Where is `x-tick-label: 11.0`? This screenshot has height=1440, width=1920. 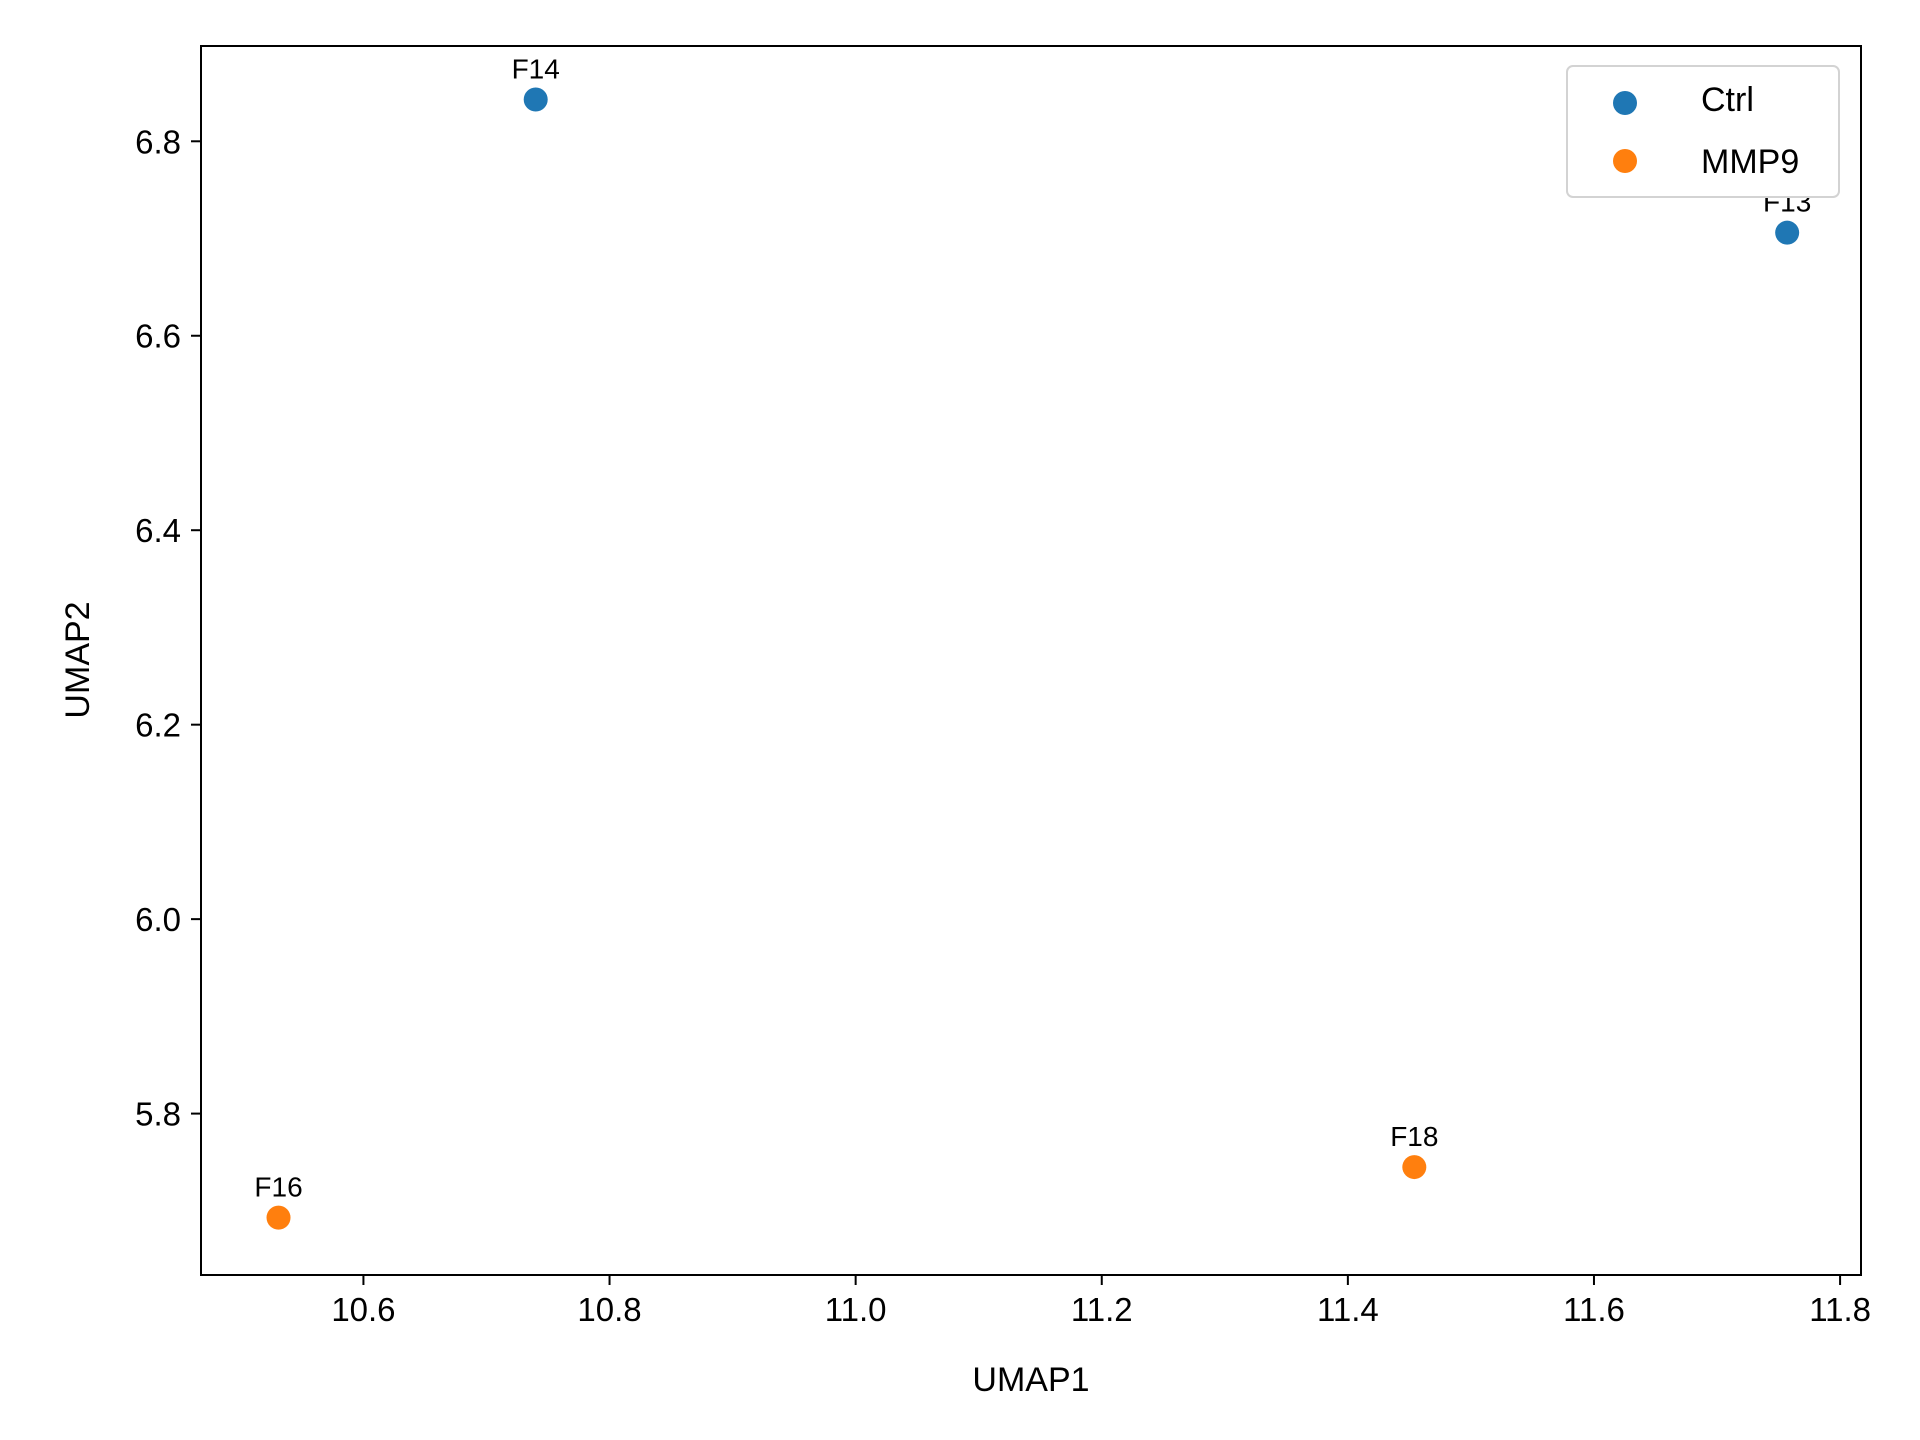
x-tick-label: 11.0 is located at coordinates (856, 1309).